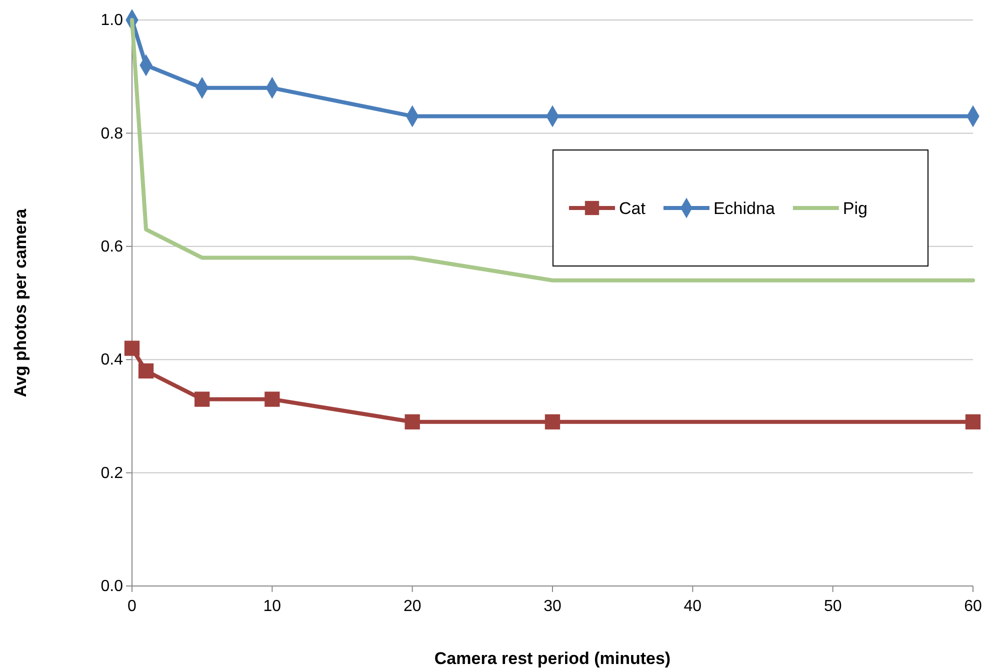  Describe the element at coordinates (412, 606) in the screenshot. I see `x-tick-label: 20` at that location.